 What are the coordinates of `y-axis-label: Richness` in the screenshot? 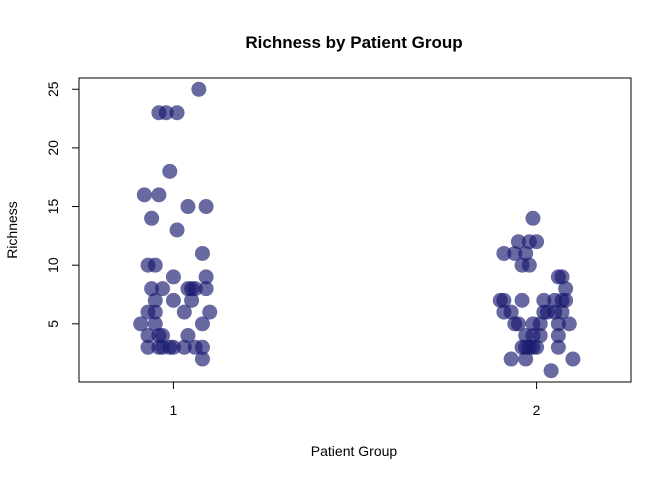 It's located at (12, 230).